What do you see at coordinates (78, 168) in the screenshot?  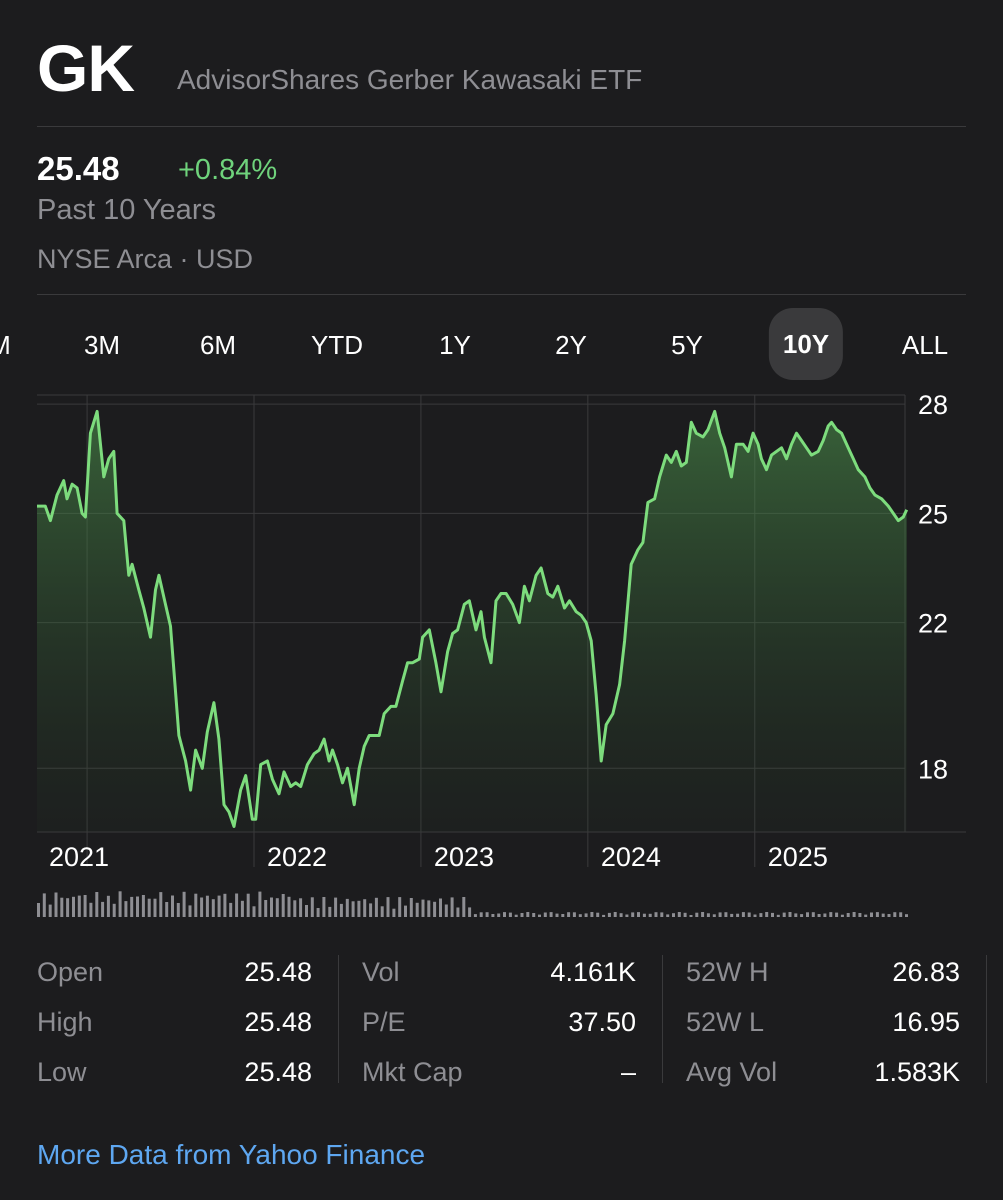 I see `current-price: 25.48` at bounding box center [78, 168].